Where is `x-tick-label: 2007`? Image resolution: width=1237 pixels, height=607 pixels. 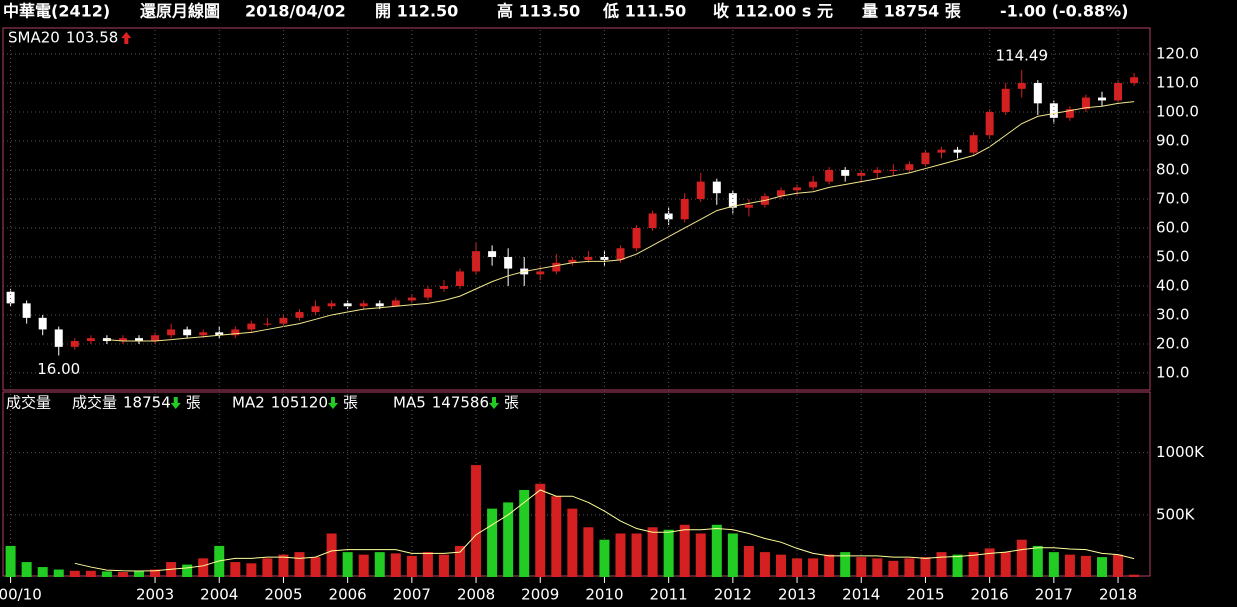 x-tick-label: 2007 is located at coordinates (412, 595).